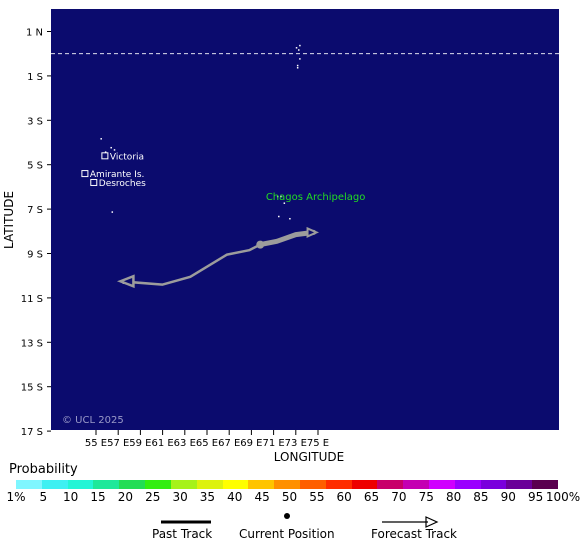  What do you see at coordinates (32, 299) in the screenshot?
I see `lat-tick-label: 11 S` at bounding box center [32, 299].